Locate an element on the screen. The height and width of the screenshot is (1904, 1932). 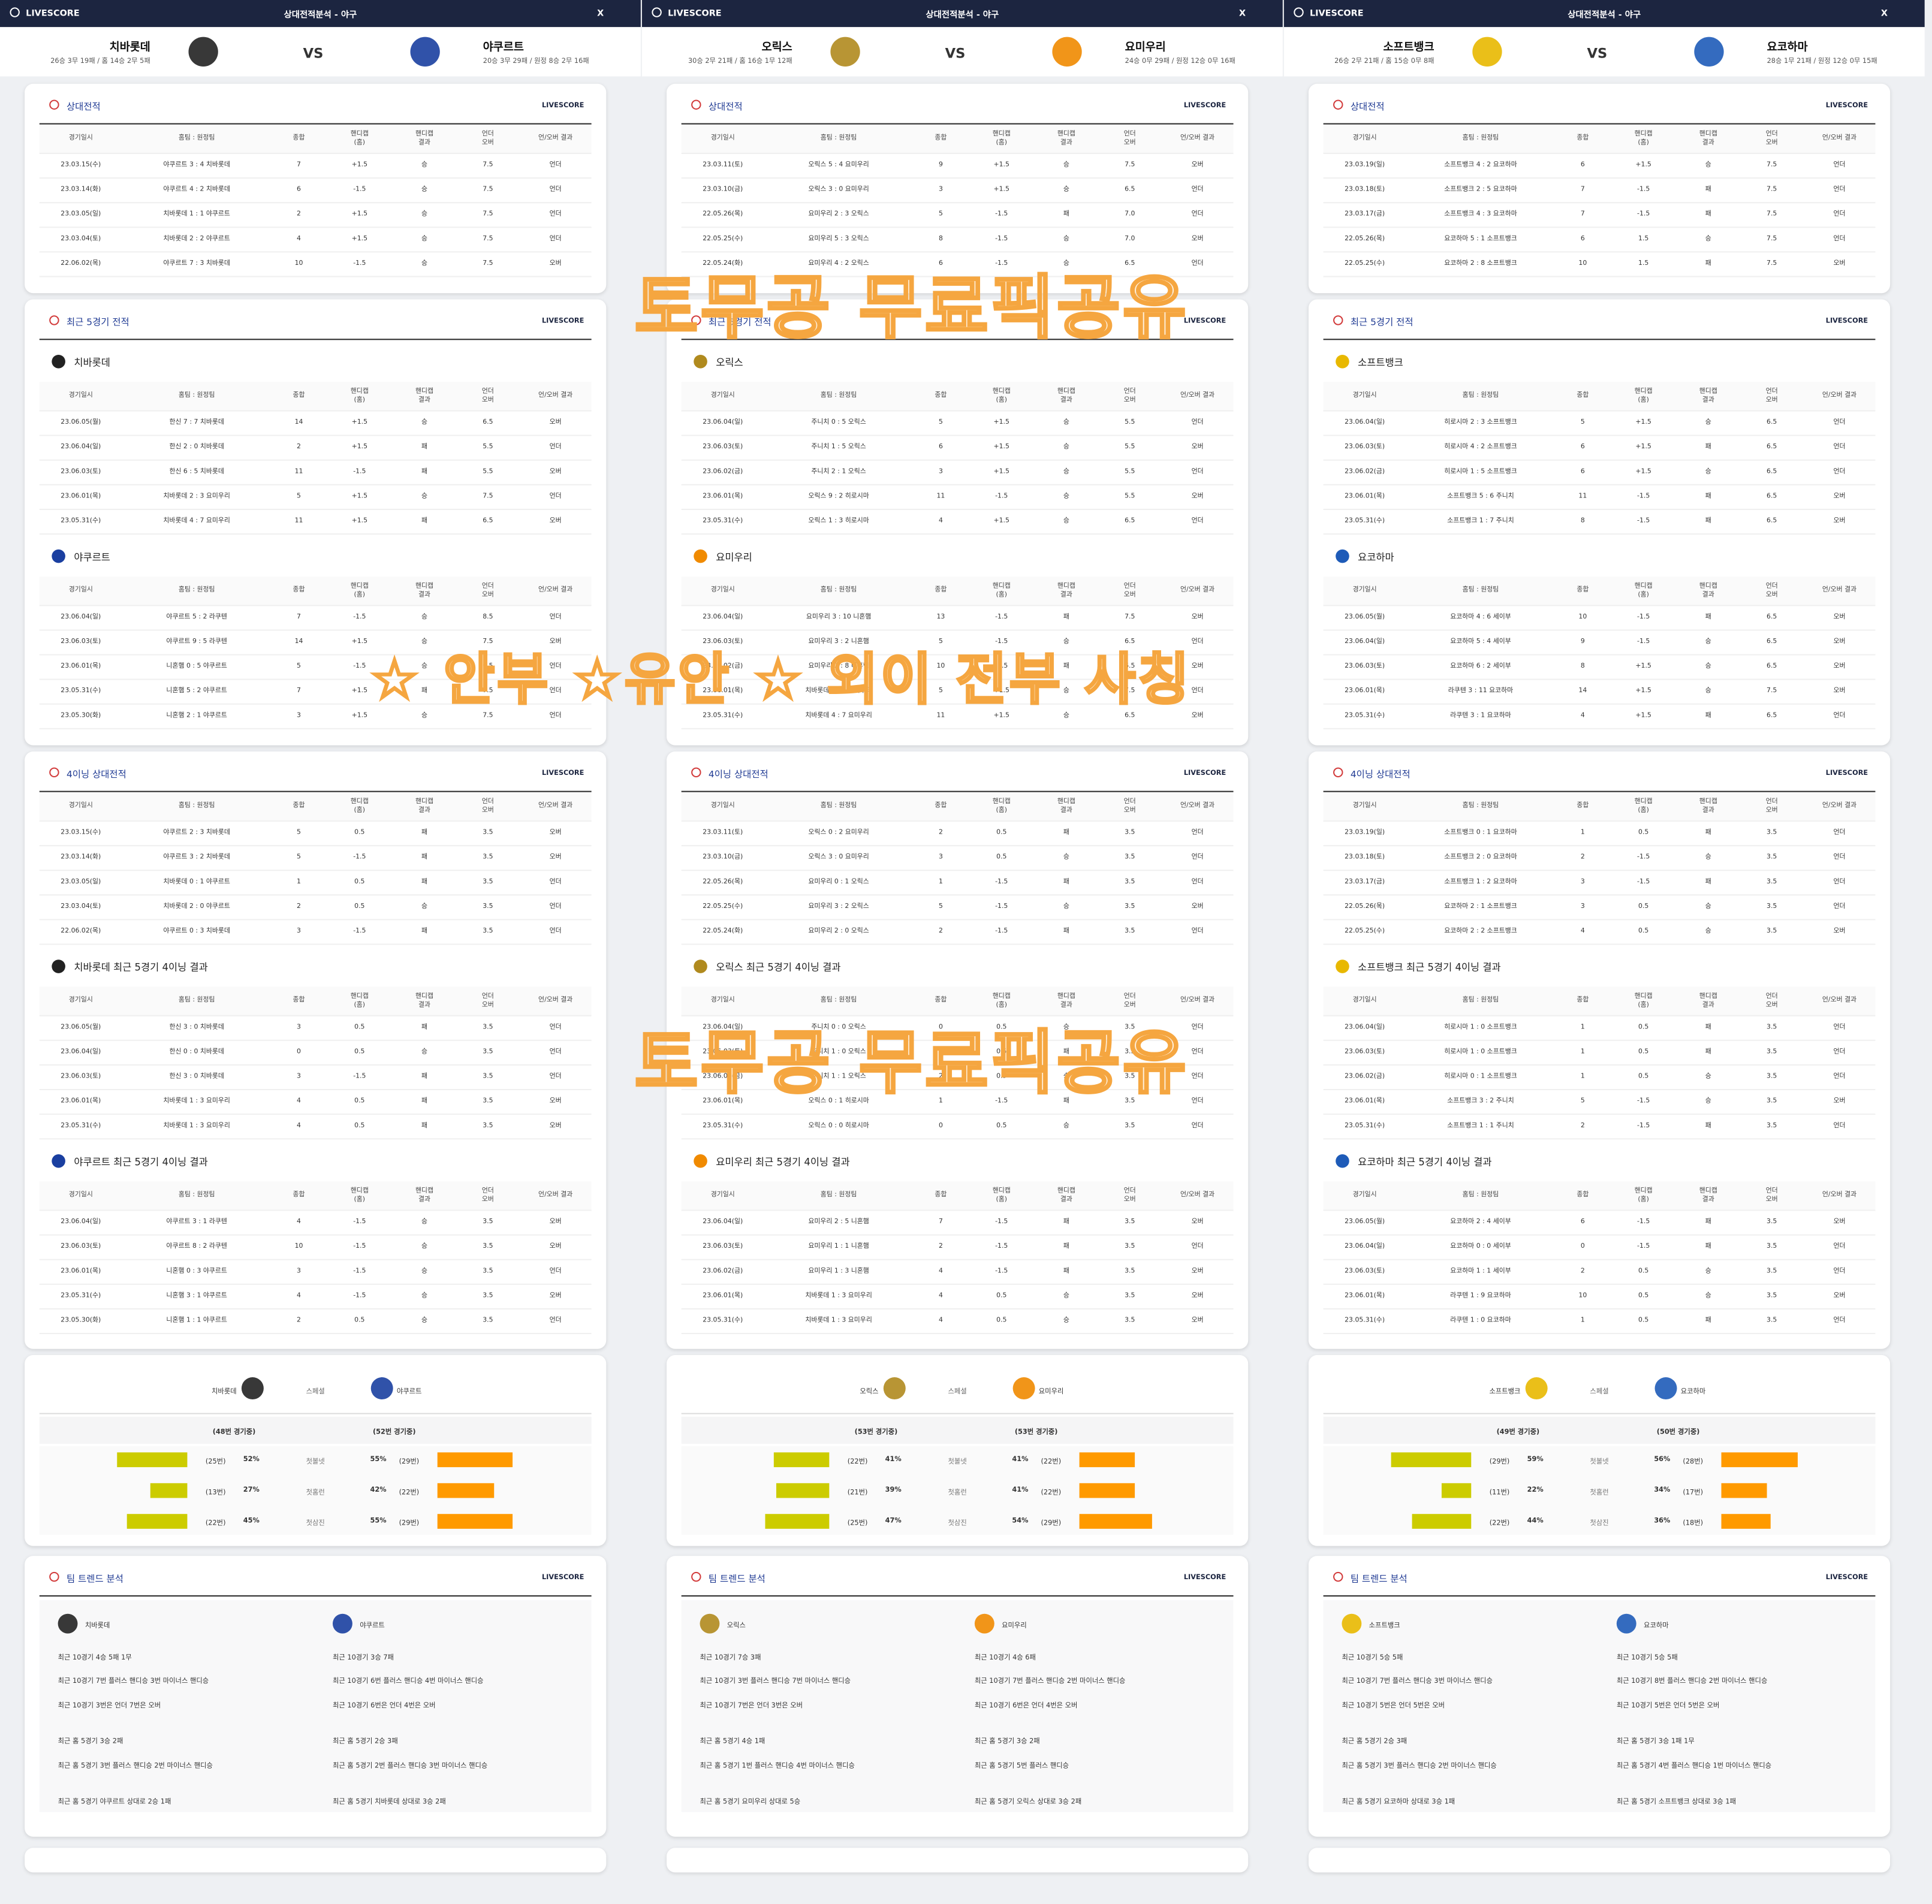
table-cell: 23.05.30(화) is located at coordinates (81, 1321).